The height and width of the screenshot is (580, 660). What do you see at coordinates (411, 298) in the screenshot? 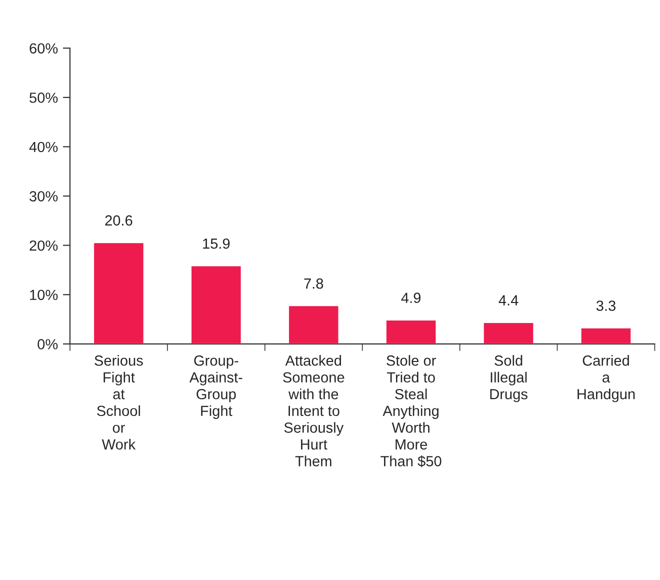
I see `data-label: 4.9` at bounding box center [411, 298].